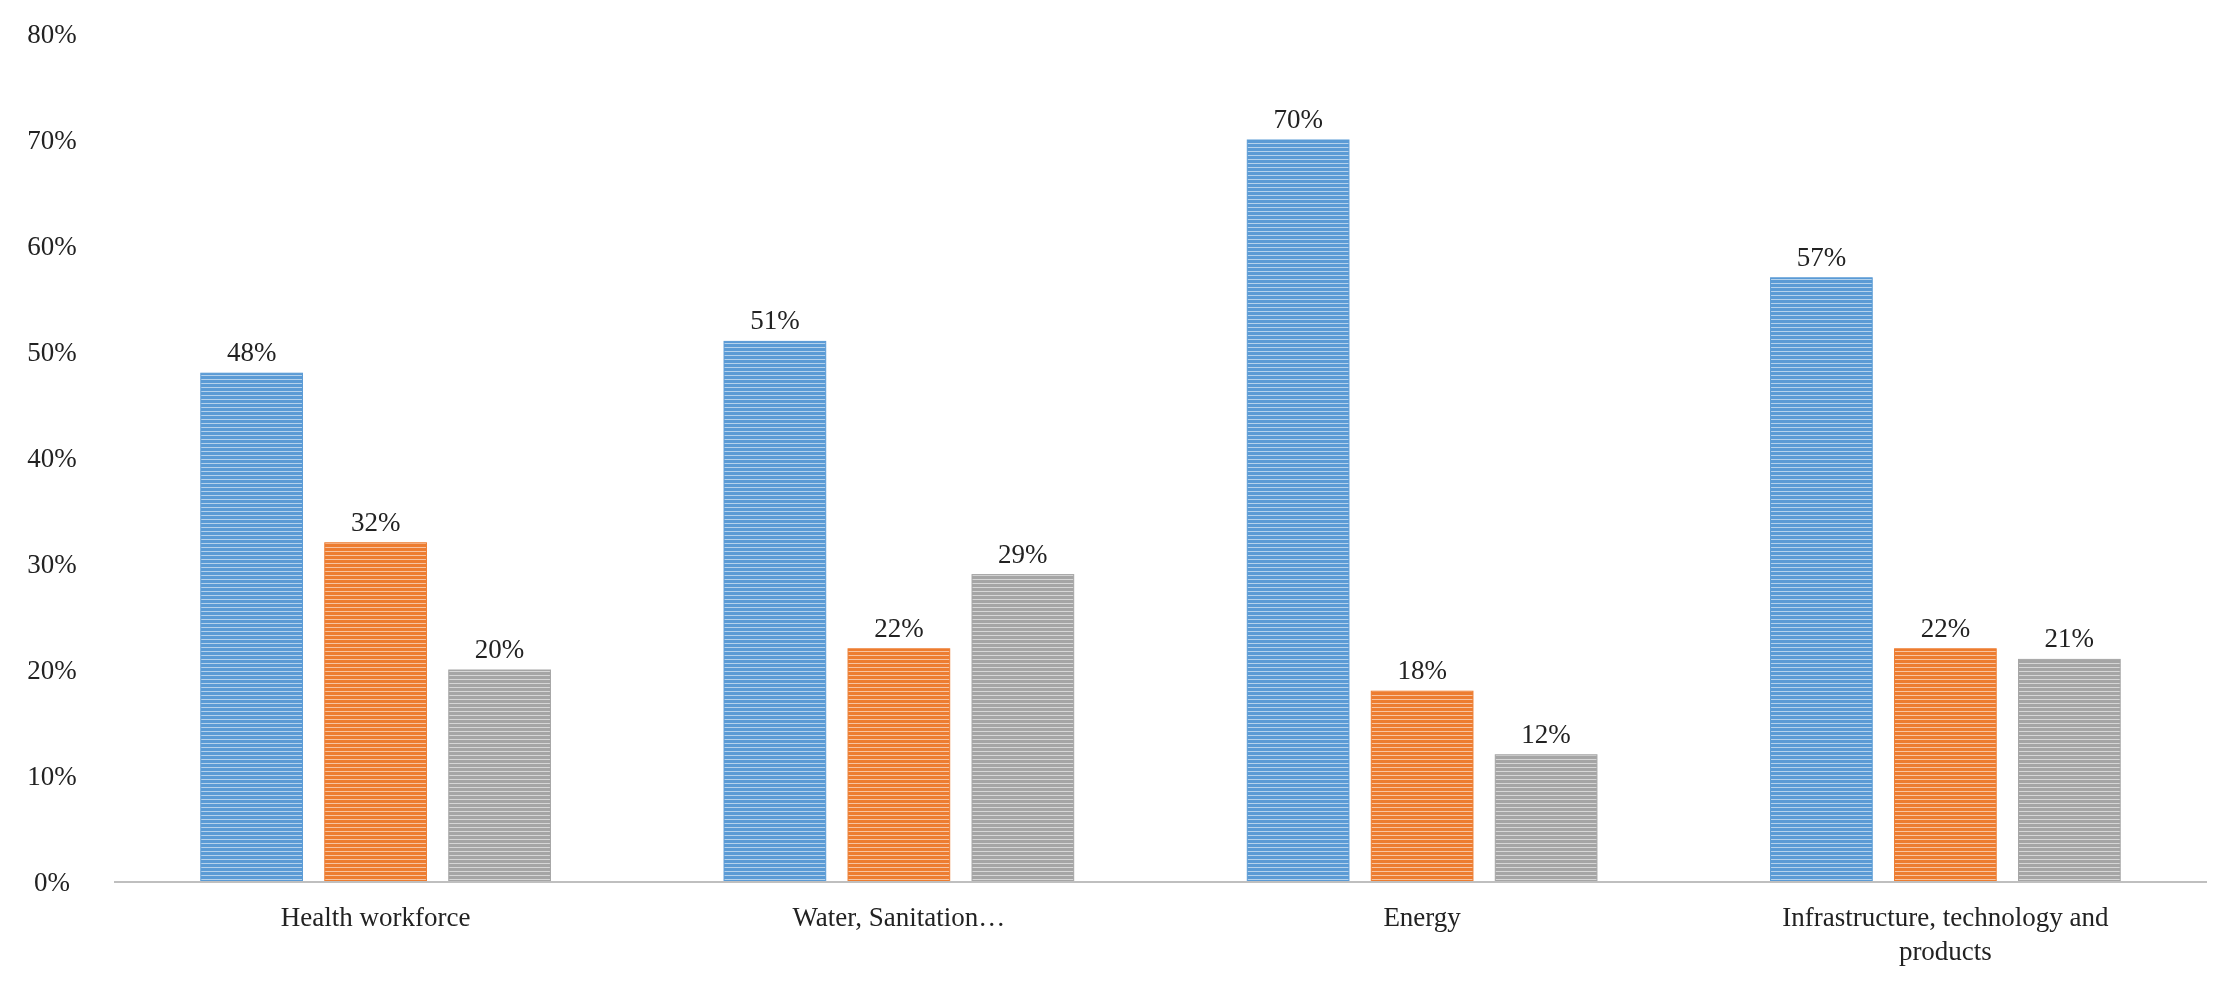 This screenshot has height=990, width=2227. What do you see at coordinates (375, 521) in the screenshot?
I see `text: 32%` at bounding box center [375, 521].